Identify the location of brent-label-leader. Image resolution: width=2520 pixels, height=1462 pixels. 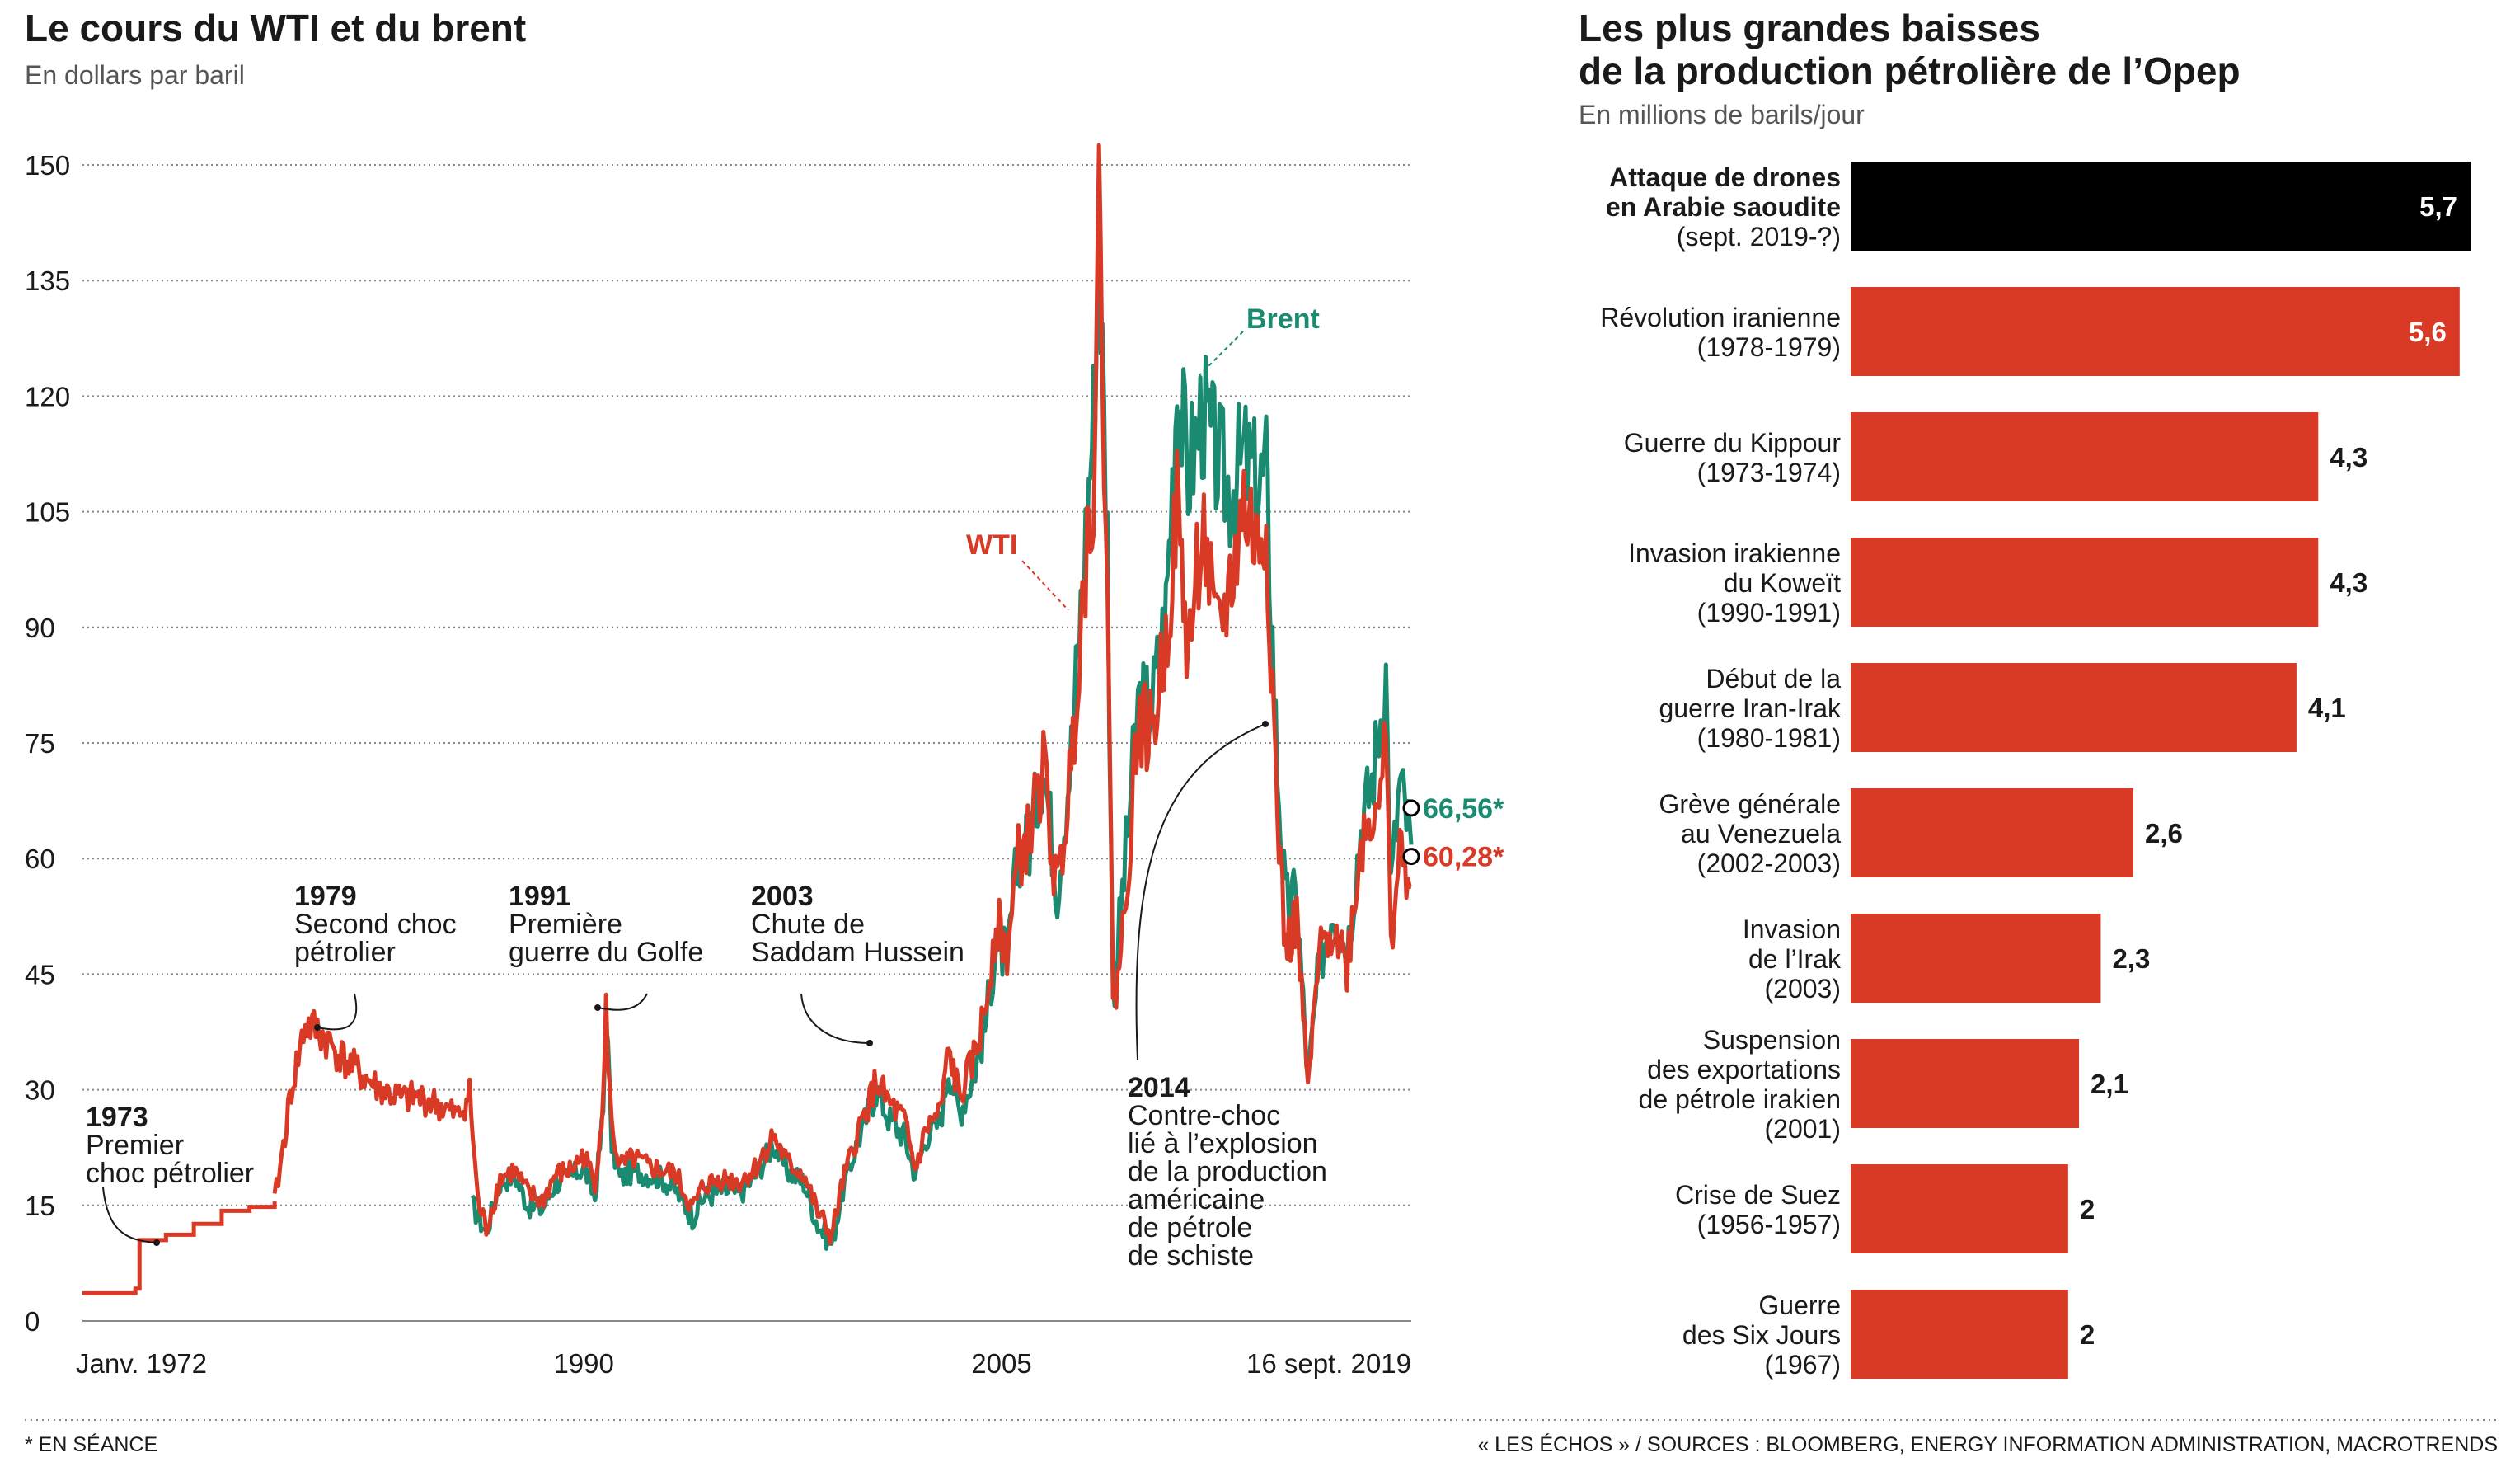
(1221, 353).